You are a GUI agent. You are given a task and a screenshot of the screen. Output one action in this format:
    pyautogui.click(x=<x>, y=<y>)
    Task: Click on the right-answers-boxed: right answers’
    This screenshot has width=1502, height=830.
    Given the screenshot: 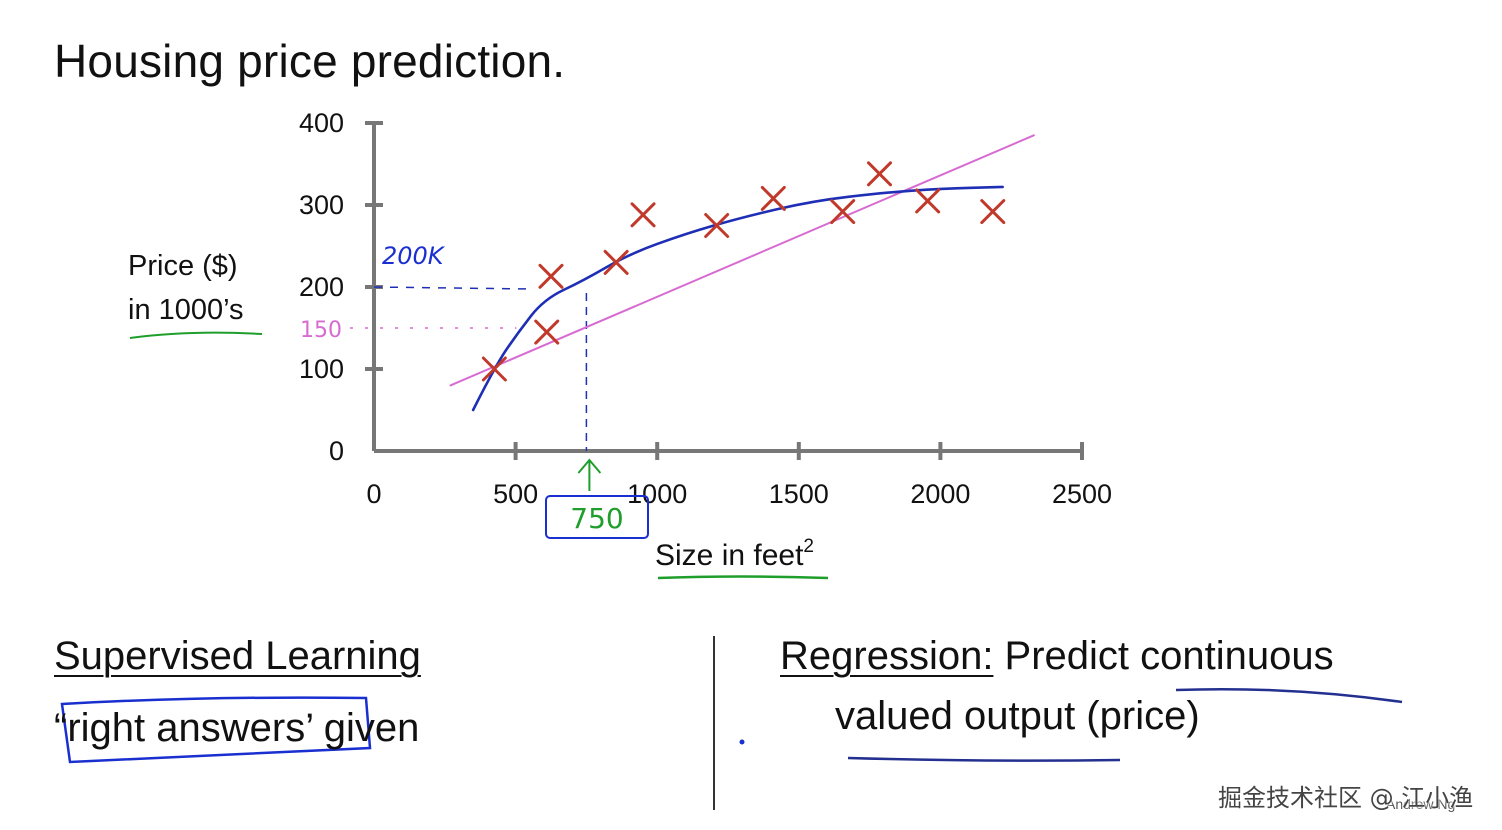 What is the action you would take?
    pyautogui.click(x=190, y=728)
    